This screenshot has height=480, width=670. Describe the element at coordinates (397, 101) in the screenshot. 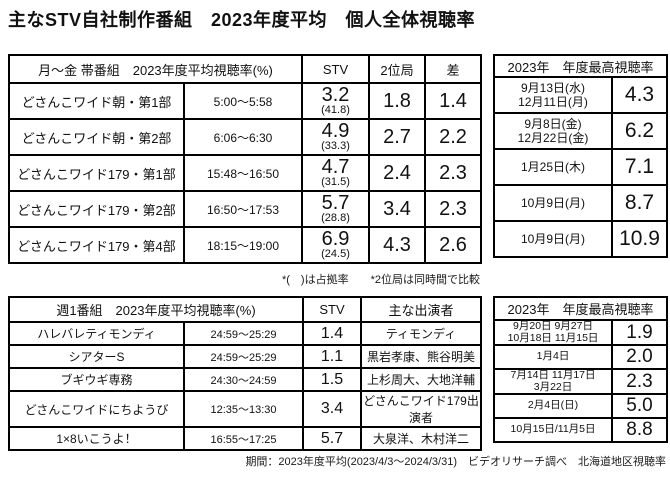

I see `second-station-cell: 1.8` at that location.